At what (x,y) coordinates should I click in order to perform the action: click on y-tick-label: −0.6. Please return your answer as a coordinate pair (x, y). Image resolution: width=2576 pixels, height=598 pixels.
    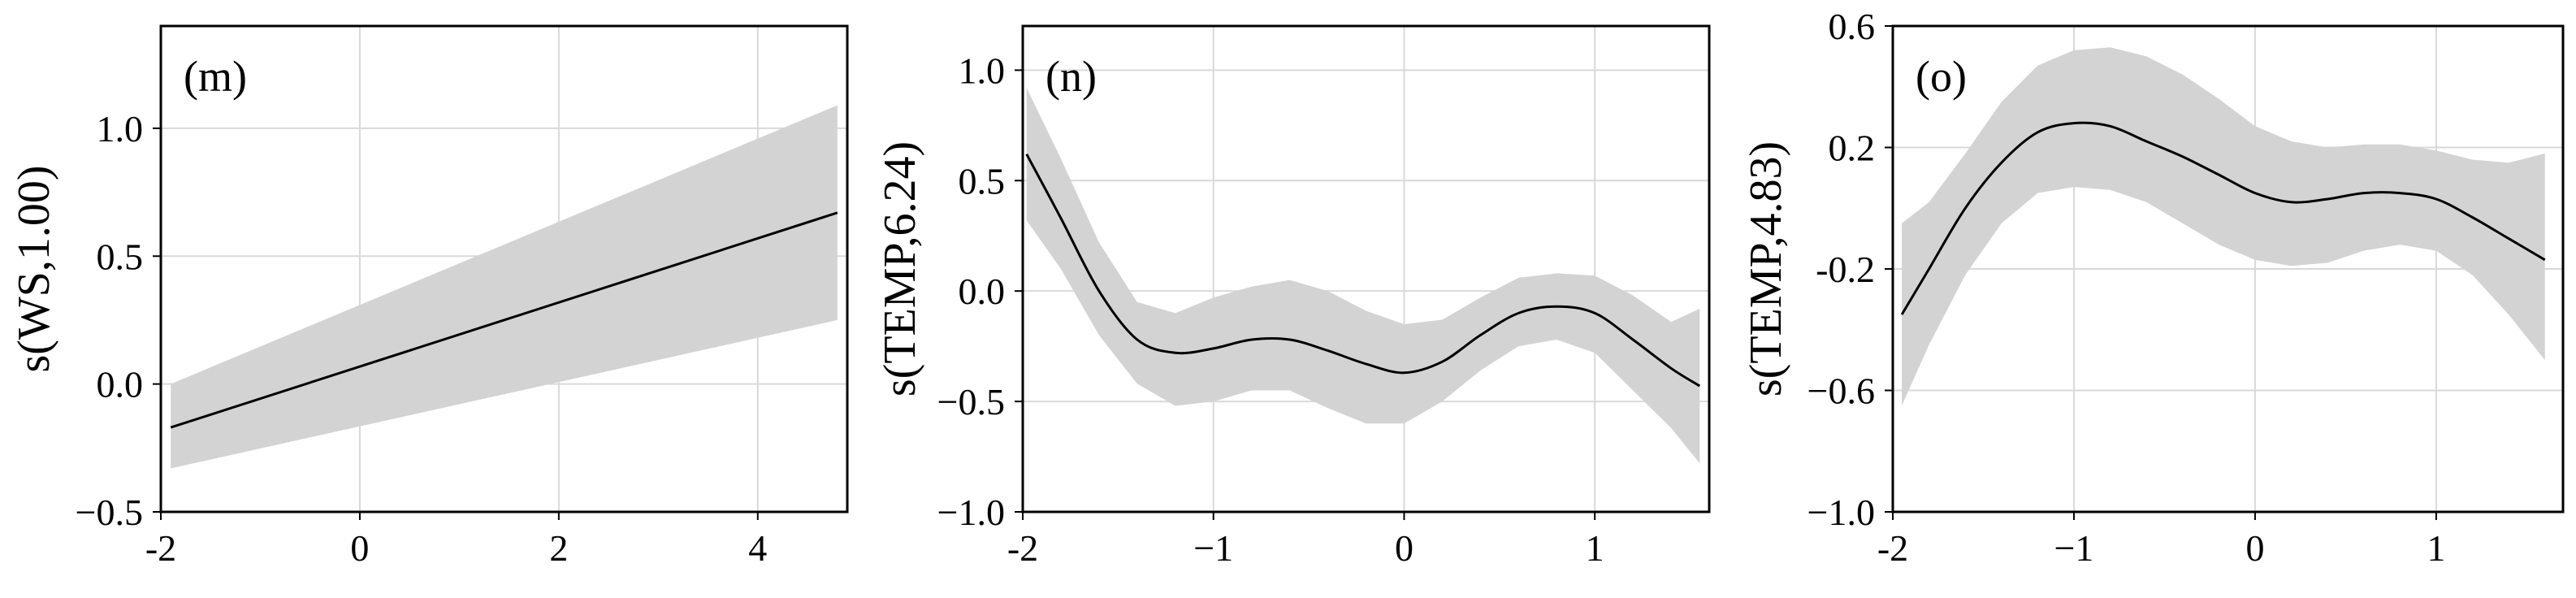
    Looking at the image, I should click on (1842, 391).